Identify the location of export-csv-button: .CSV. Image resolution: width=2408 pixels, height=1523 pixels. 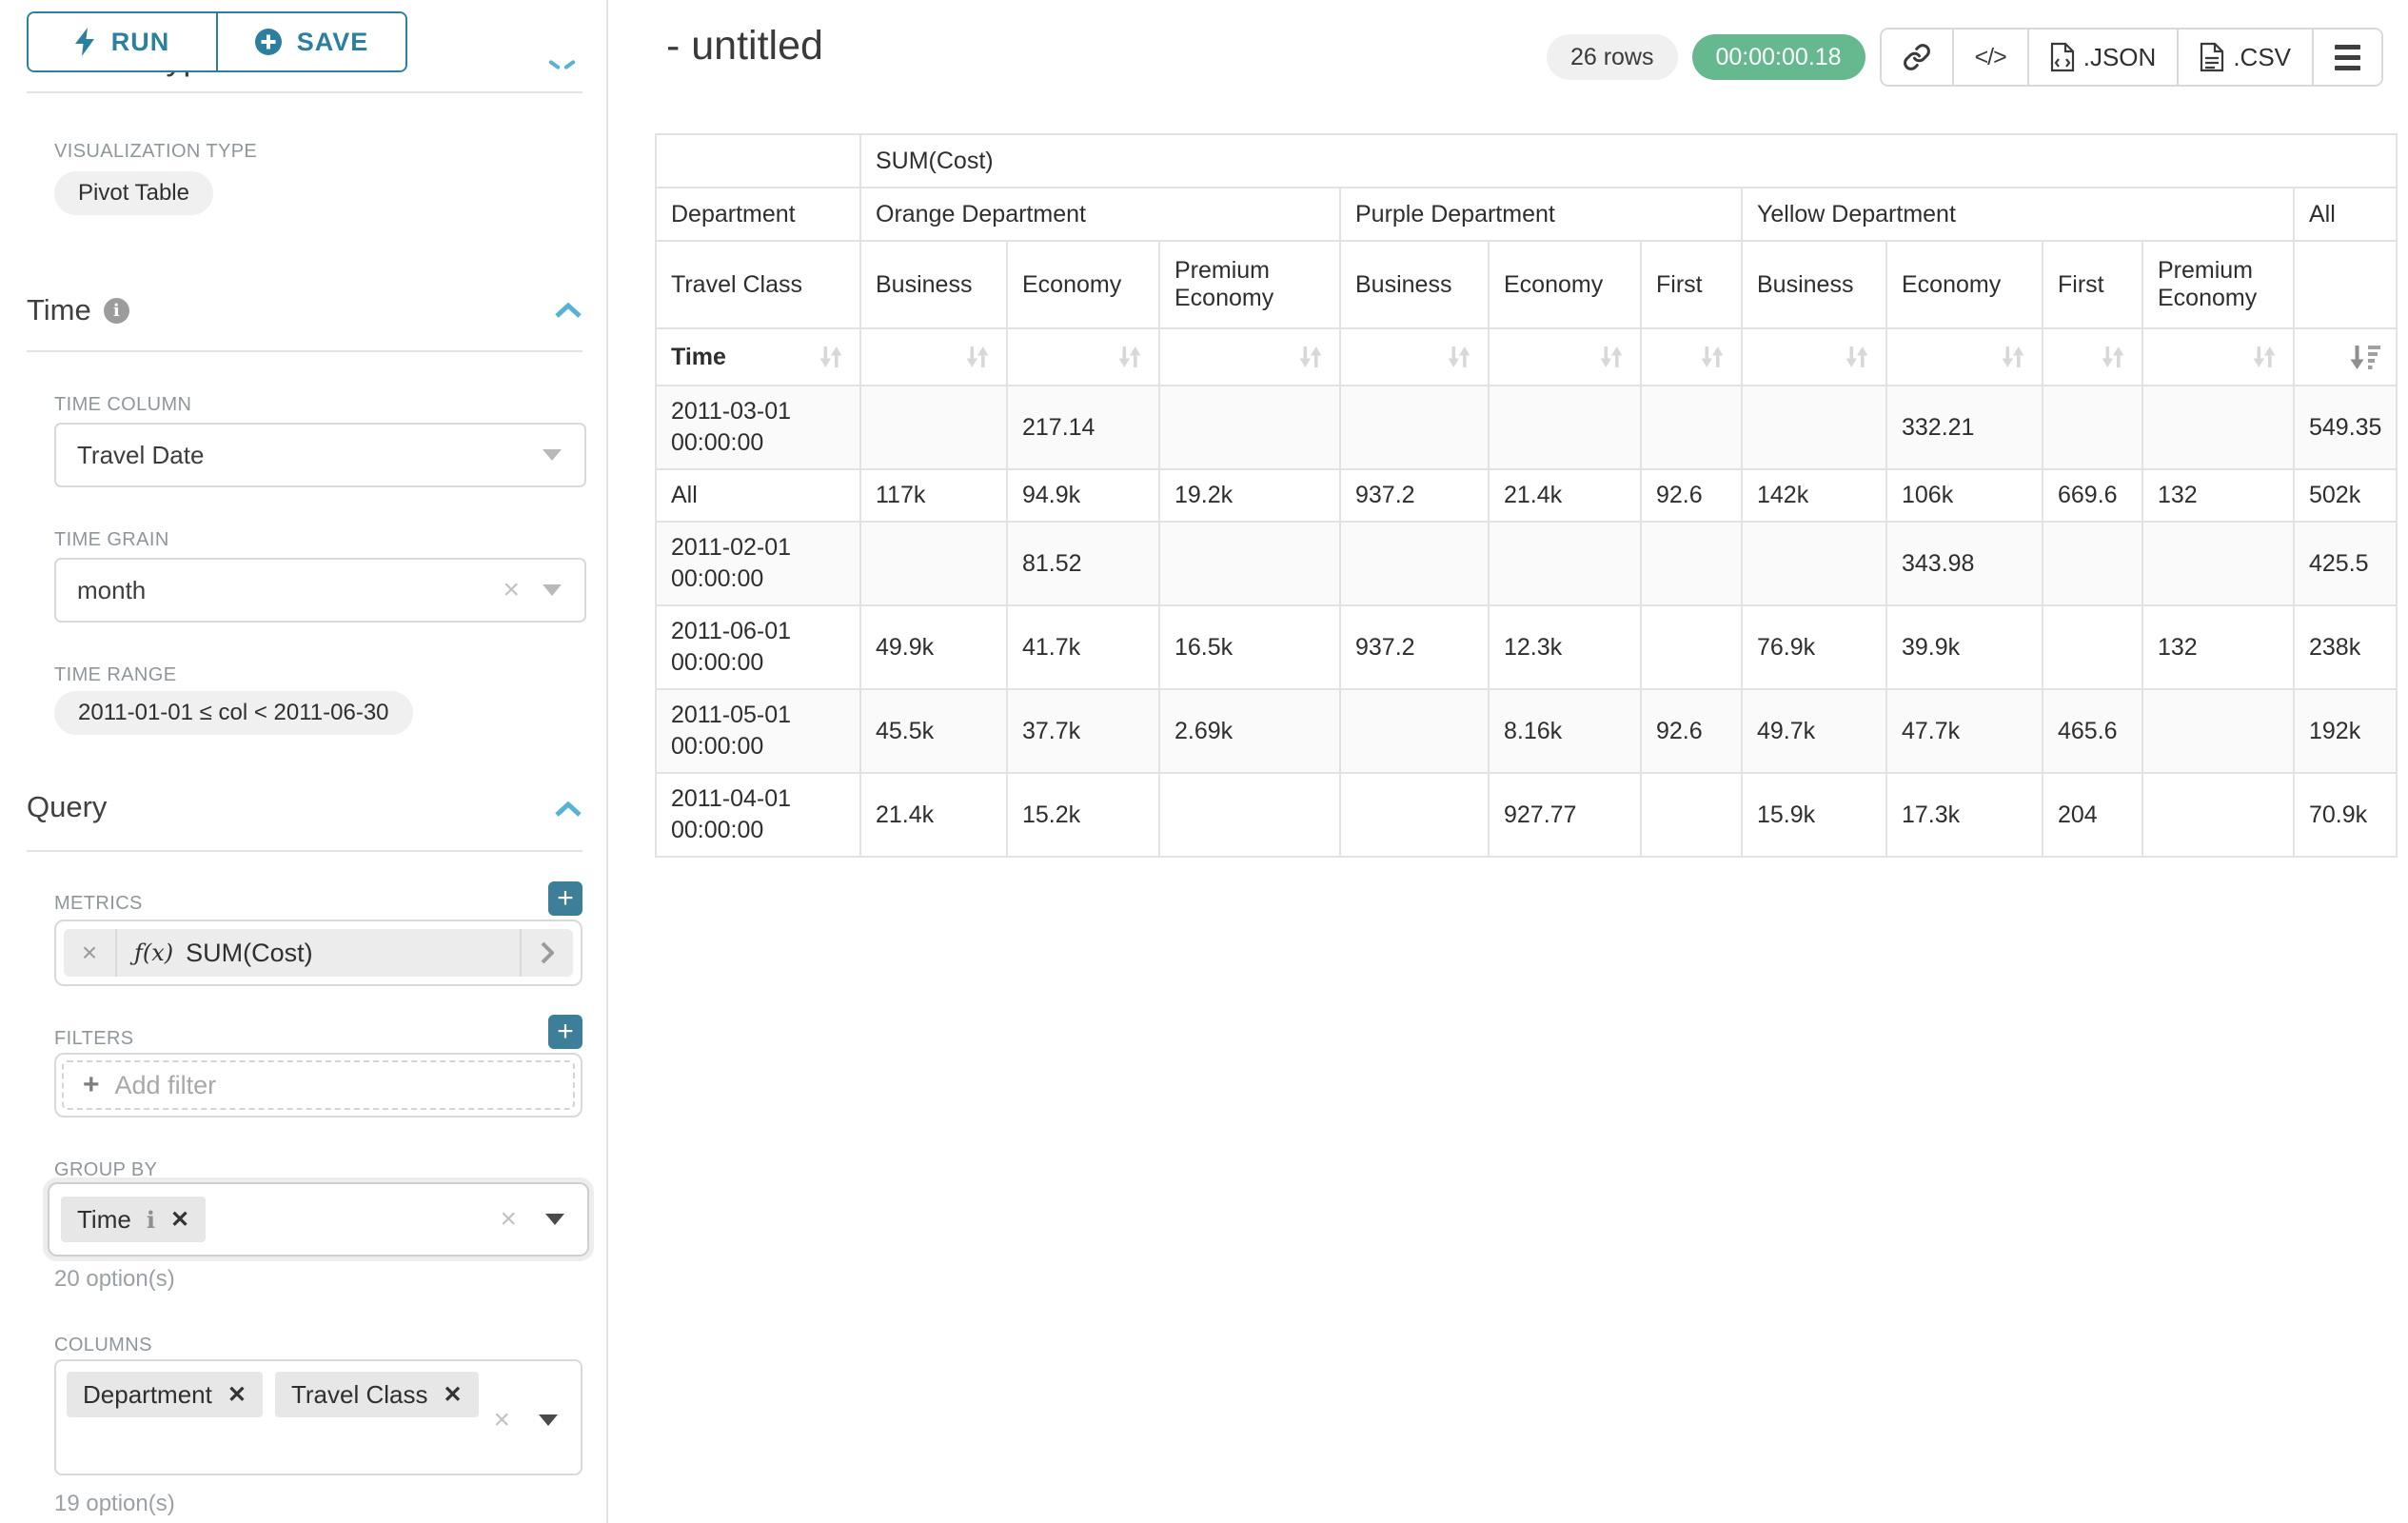
(2244, 58).